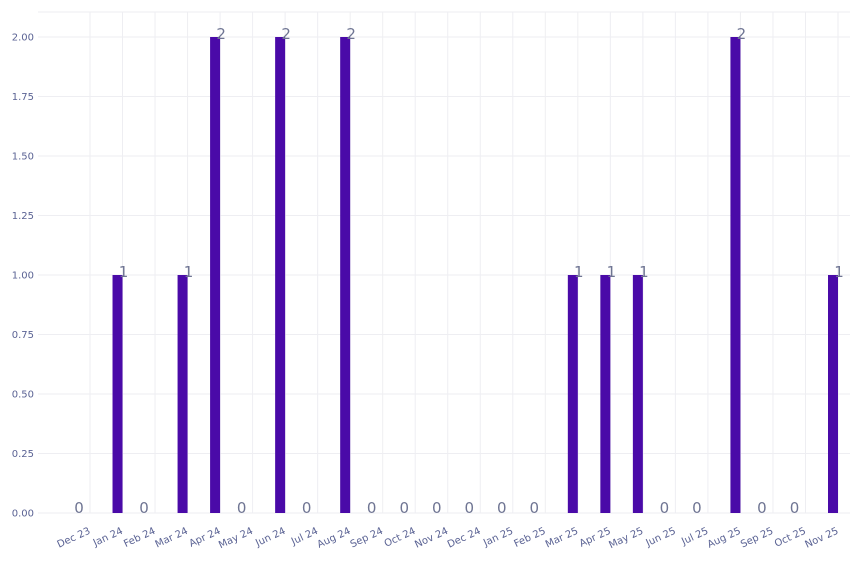  Describe the element at coordinates (724, 538) in the screenshot. I see `x-tick-label: Aug 25` at that location.